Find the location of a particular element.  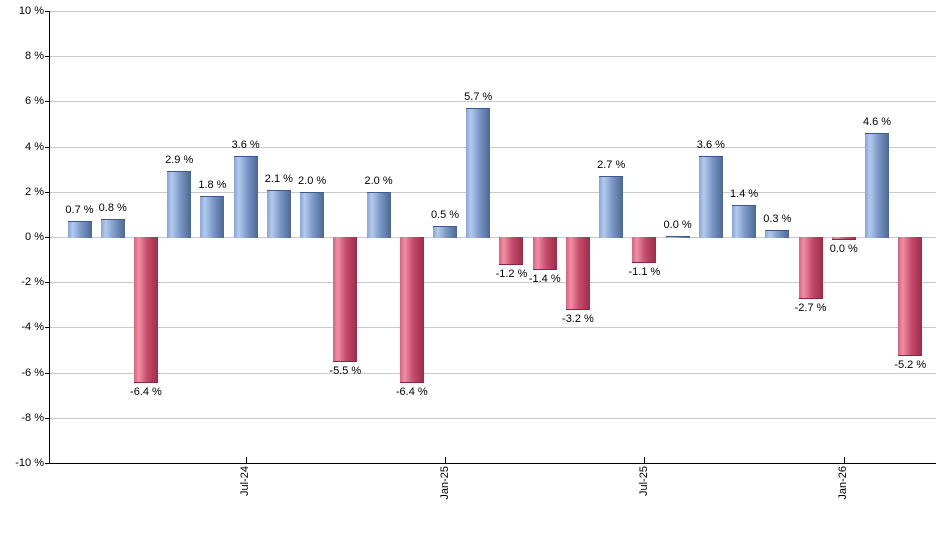

bar-value-label: 0.3 % is located at coordinates (777, 219).